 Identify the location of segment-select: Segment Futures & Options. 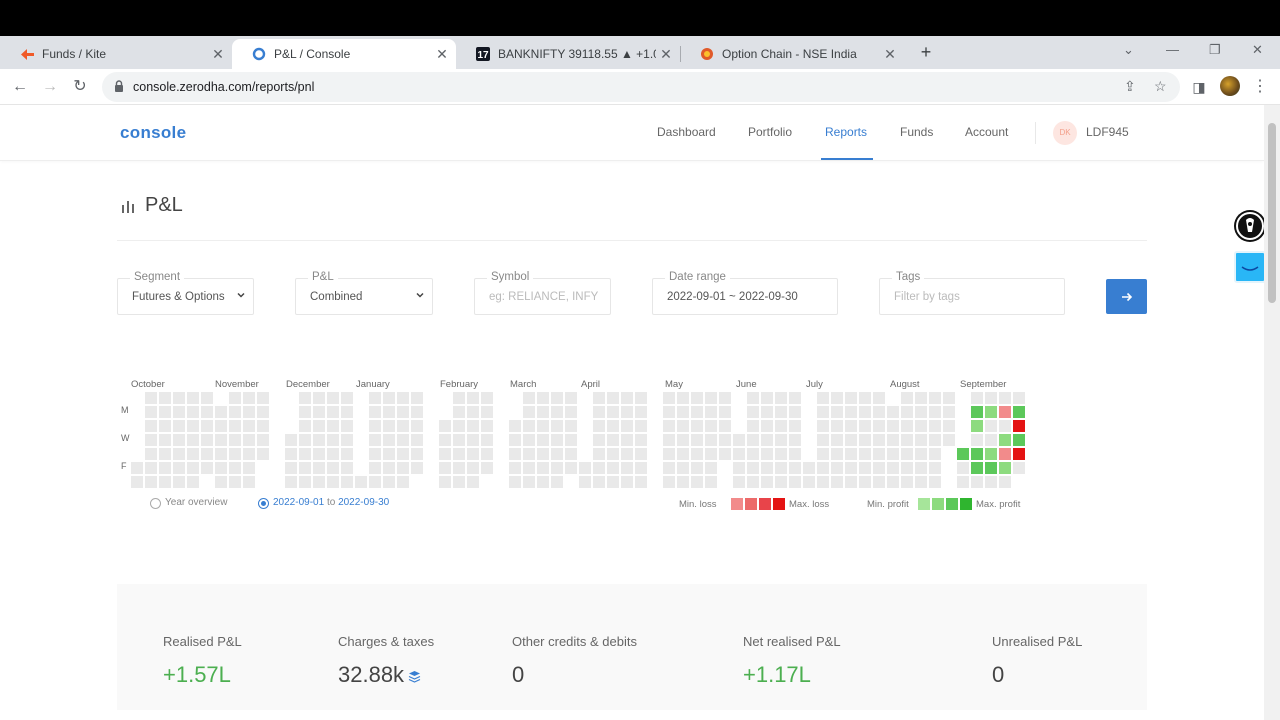
(185, 293).